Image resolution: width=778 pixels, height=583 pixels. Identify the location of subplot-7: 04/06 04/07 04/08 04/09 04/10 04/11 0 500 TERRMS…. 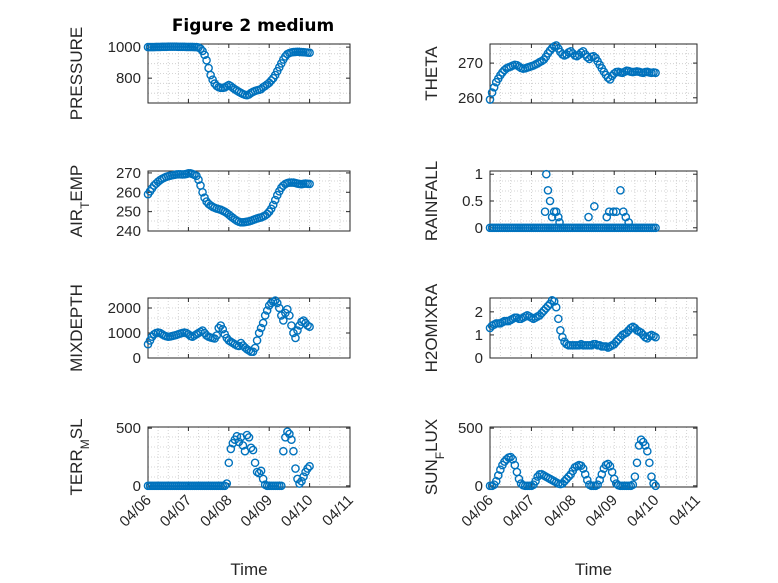
(212, 474).